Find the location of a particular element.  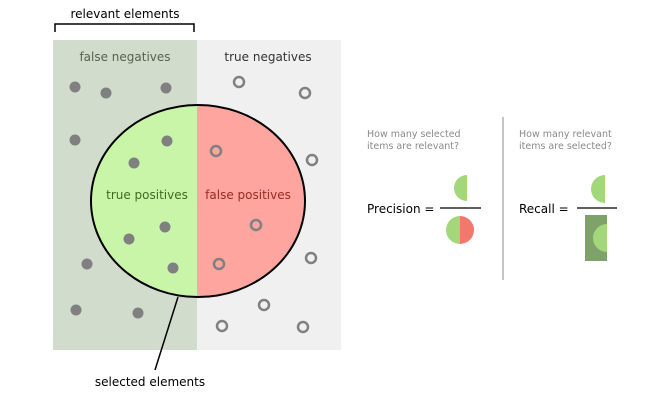

relevant-elements-label: relevant elements is located at coordinates (124, 14).